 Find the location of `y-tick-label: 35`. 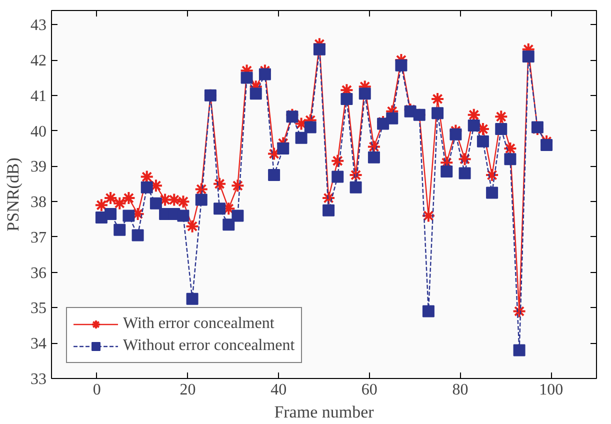

y-tick-label: 35 is located at coordinates (38, 309).